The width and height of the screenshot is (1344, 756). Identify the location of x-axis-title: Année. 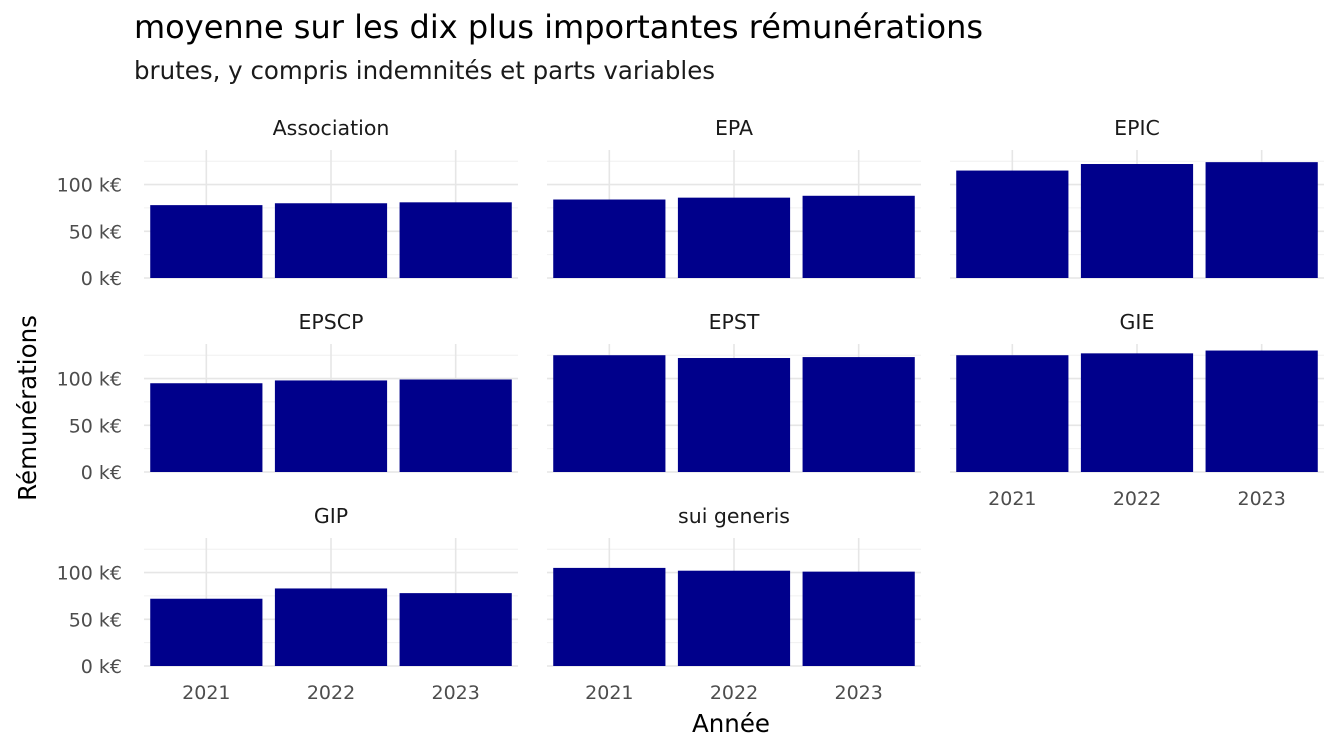
(731, 723).